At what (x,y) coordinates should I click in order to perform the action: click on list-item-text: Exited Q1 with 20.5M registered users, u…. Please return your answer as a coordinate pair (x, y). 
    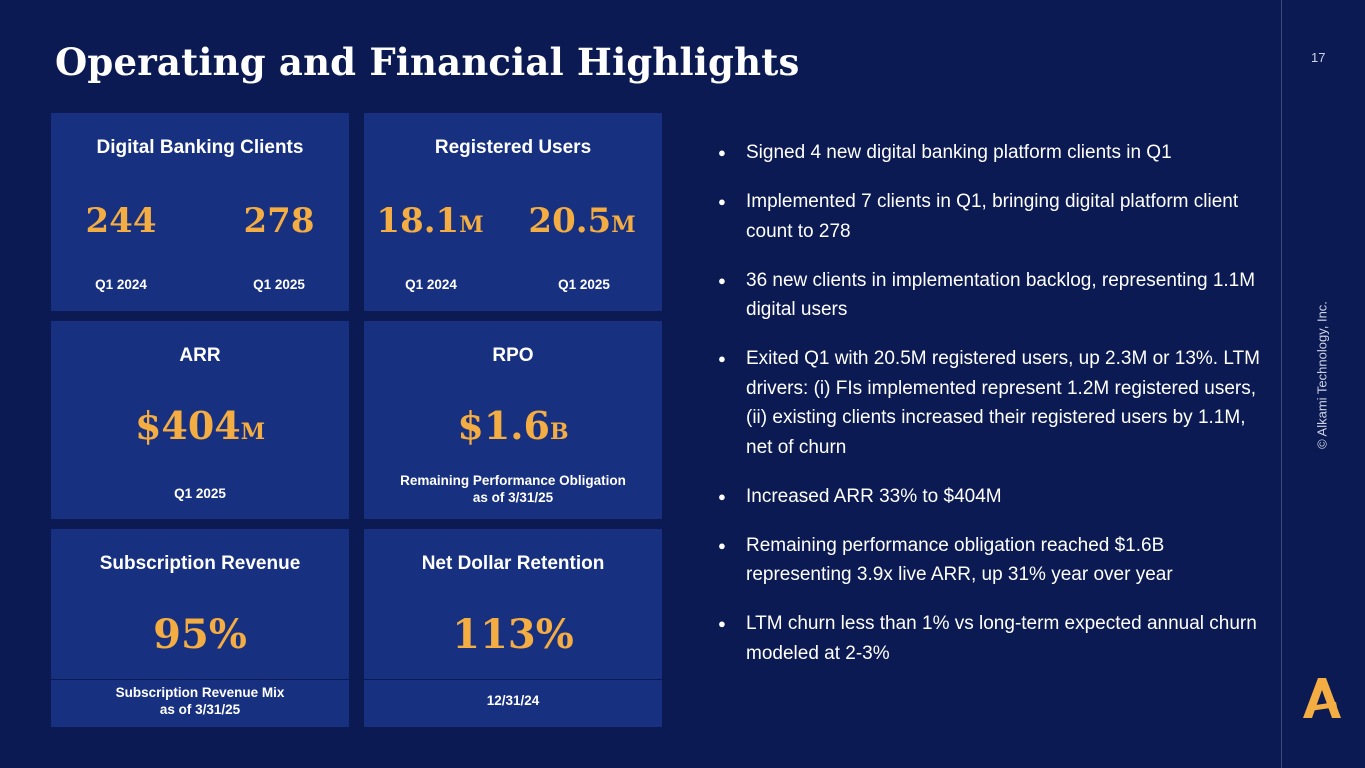
    Looking at the image, I should click on (1003, 403).